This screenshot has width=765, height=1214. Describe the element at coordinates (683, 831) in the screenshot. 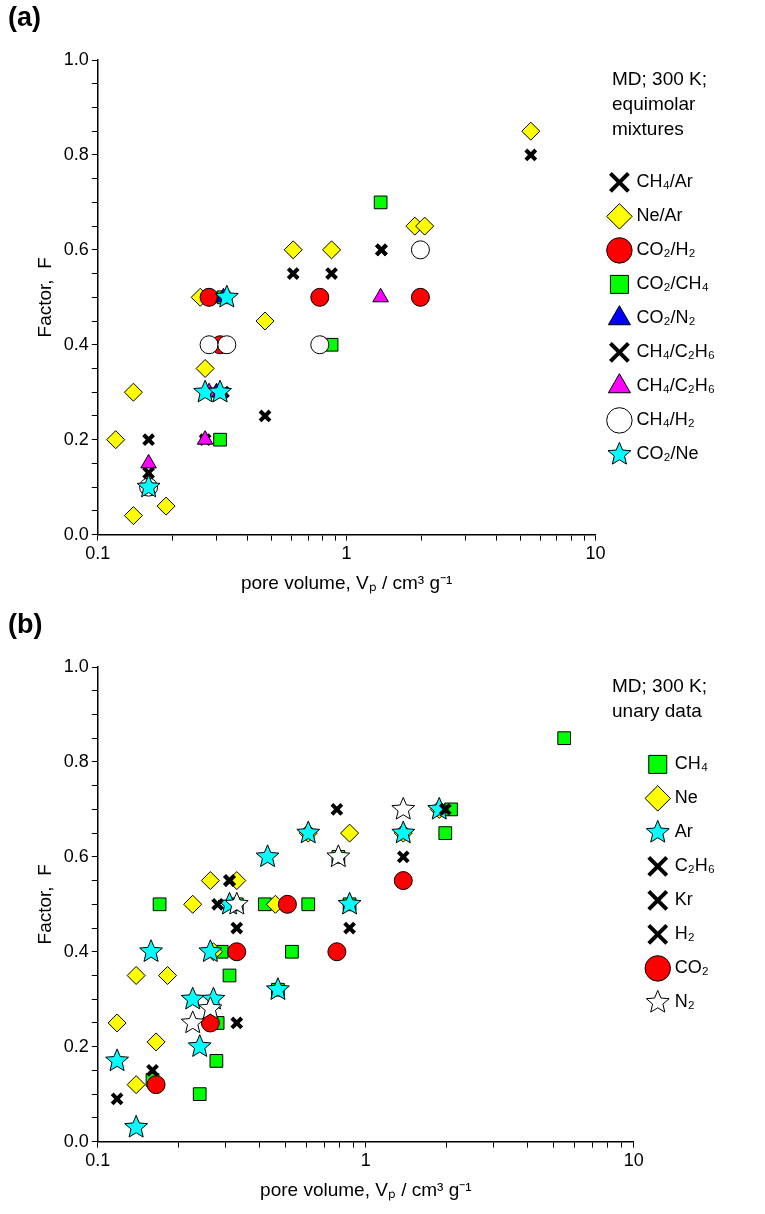

I see `legend-label: Ar` at that location.